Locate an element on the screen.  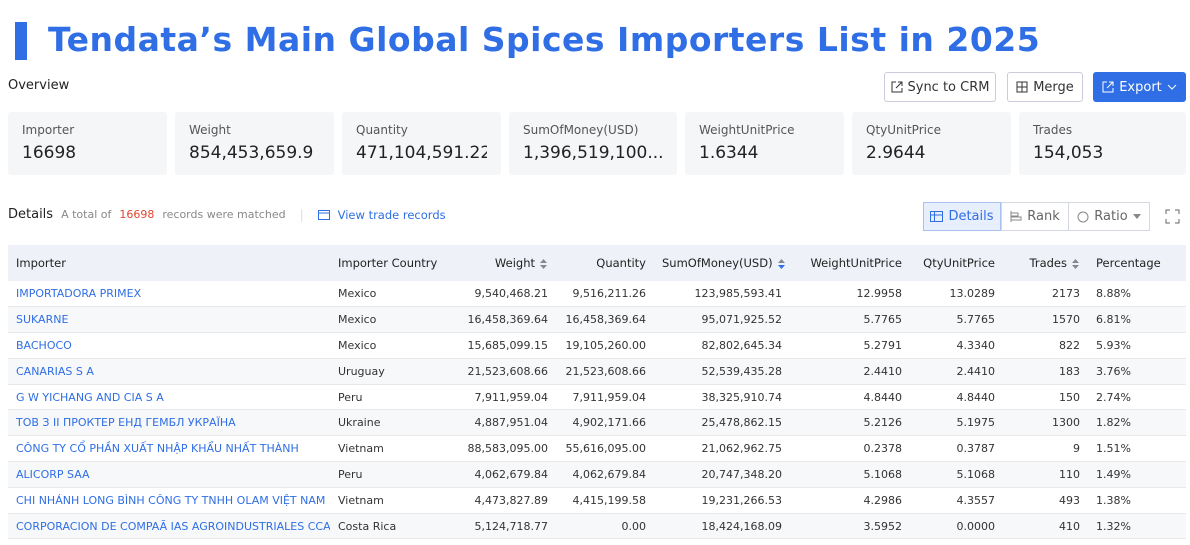
table-cell: 8.88% is located at coordinates (1137, 294).